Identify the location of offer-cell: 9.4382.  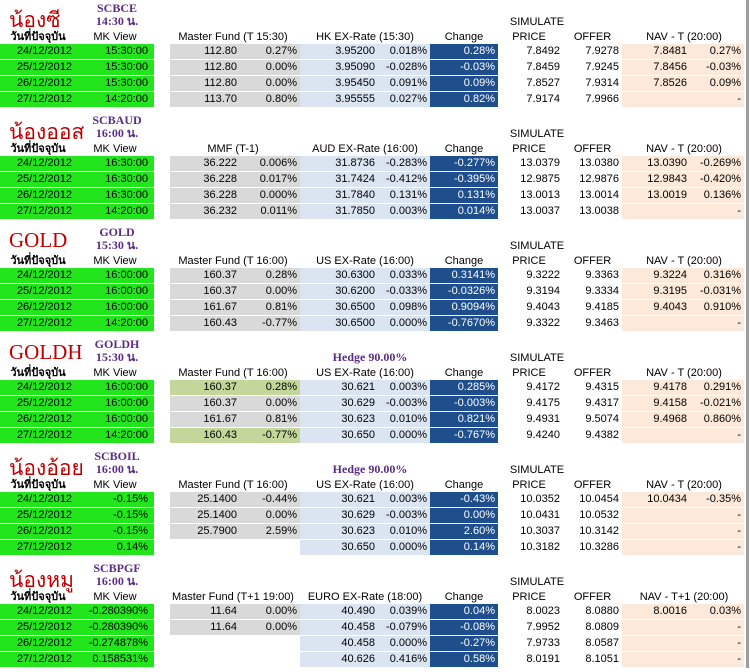
(602, 435).